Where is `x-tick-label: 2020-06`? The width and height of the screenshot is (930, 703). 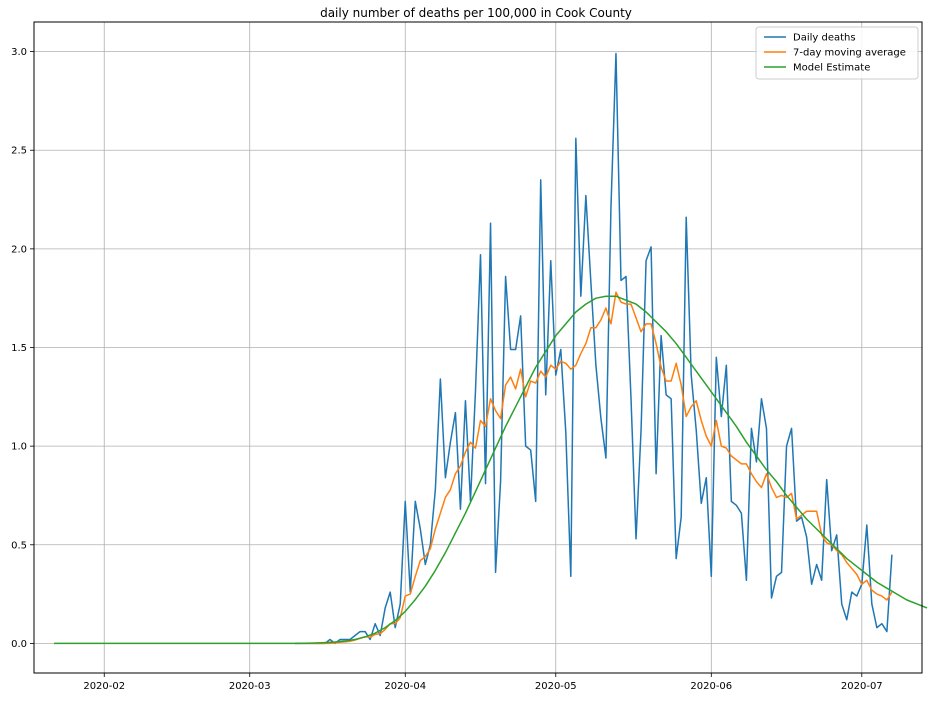 x-tick-label: 2020-06 is located at coordinates (711, 686).